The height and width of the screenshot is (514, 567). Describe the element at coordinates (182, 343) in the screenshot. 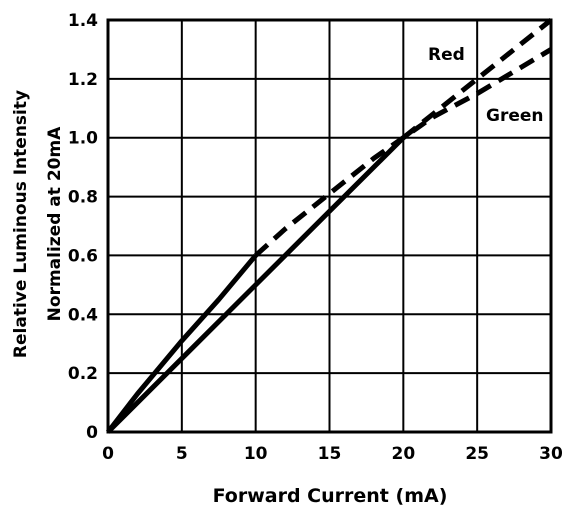

I see `series-line-green-solid` at that location.